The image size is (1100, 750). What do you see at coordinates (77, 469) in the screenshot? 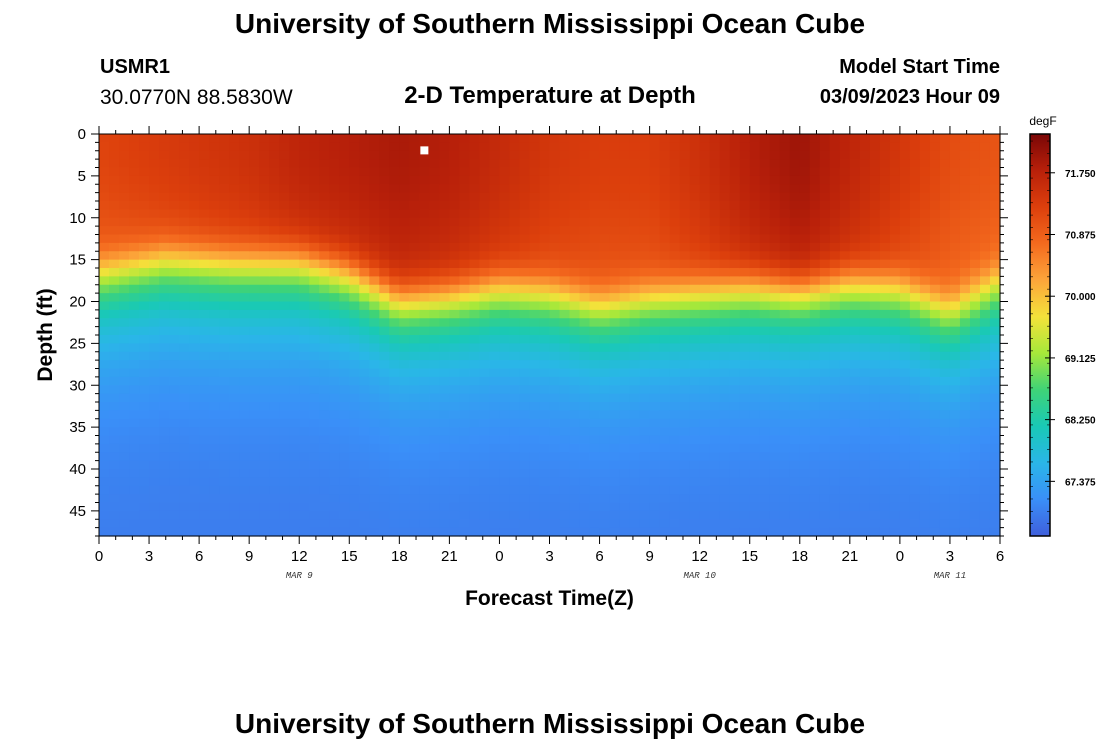
I see `y-tick-label: 40` at bounding box center [77, 469].